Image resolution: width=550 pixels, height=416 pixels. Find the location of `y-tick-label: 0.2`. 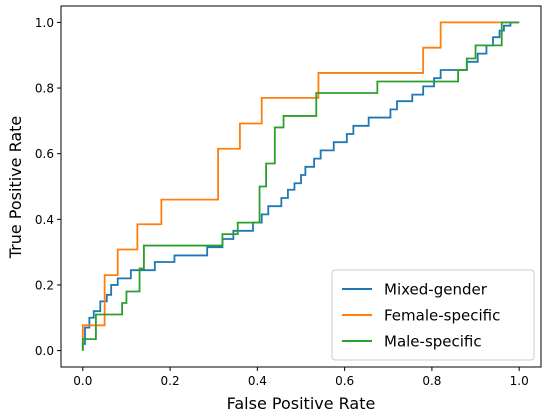

y-tick-label: 0.2 is located at coordinates (44, 285).